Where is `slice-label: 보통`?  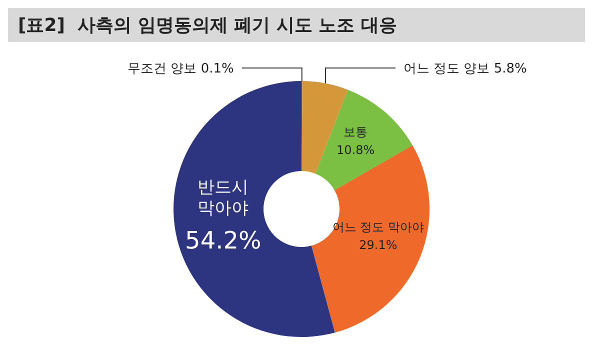
slice-label: 보통 is located at coordinates (356, 132).